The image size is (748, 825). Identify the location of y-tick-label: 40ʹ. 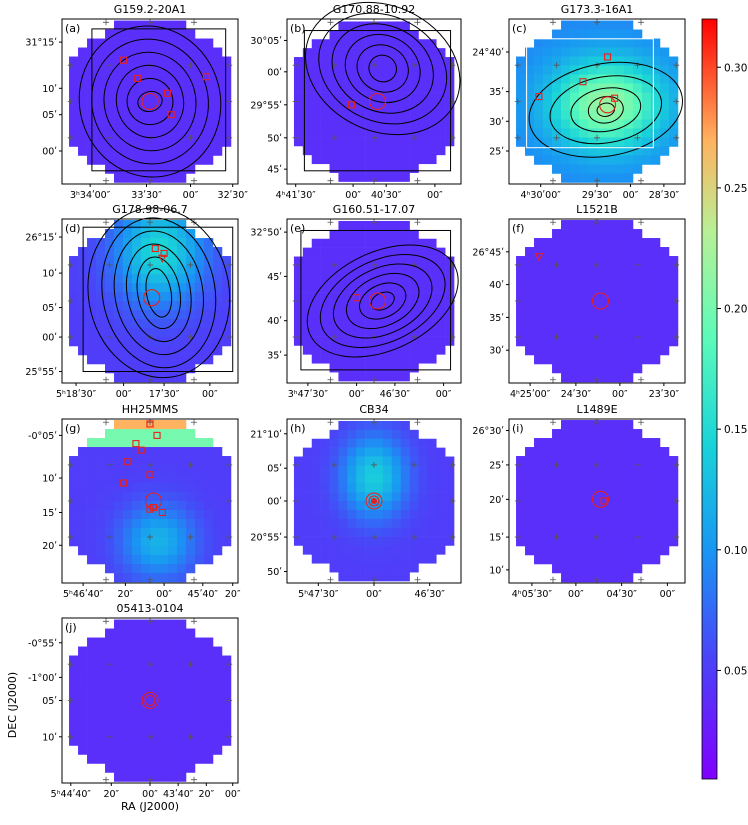
(274, 321).